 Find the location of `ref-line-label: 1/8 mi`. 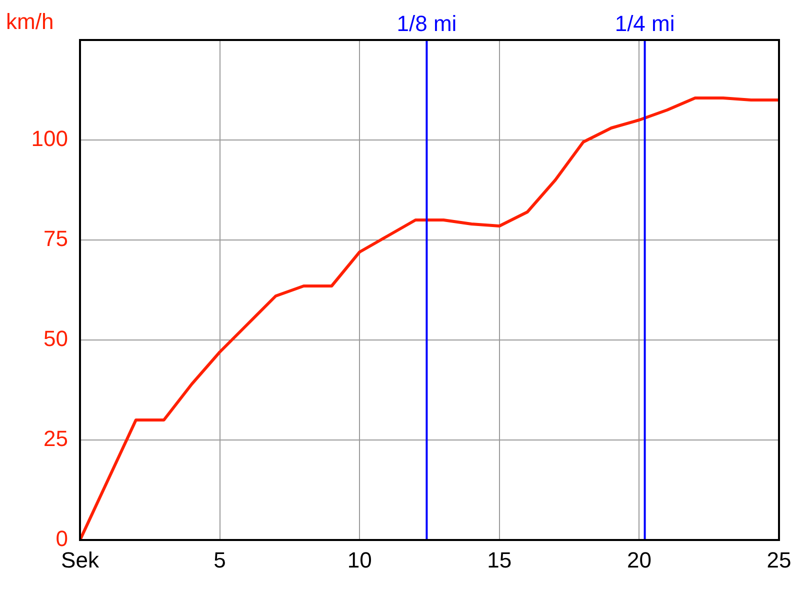

ref-line-label: 1/8 mi is located at coordinates (426, 23).